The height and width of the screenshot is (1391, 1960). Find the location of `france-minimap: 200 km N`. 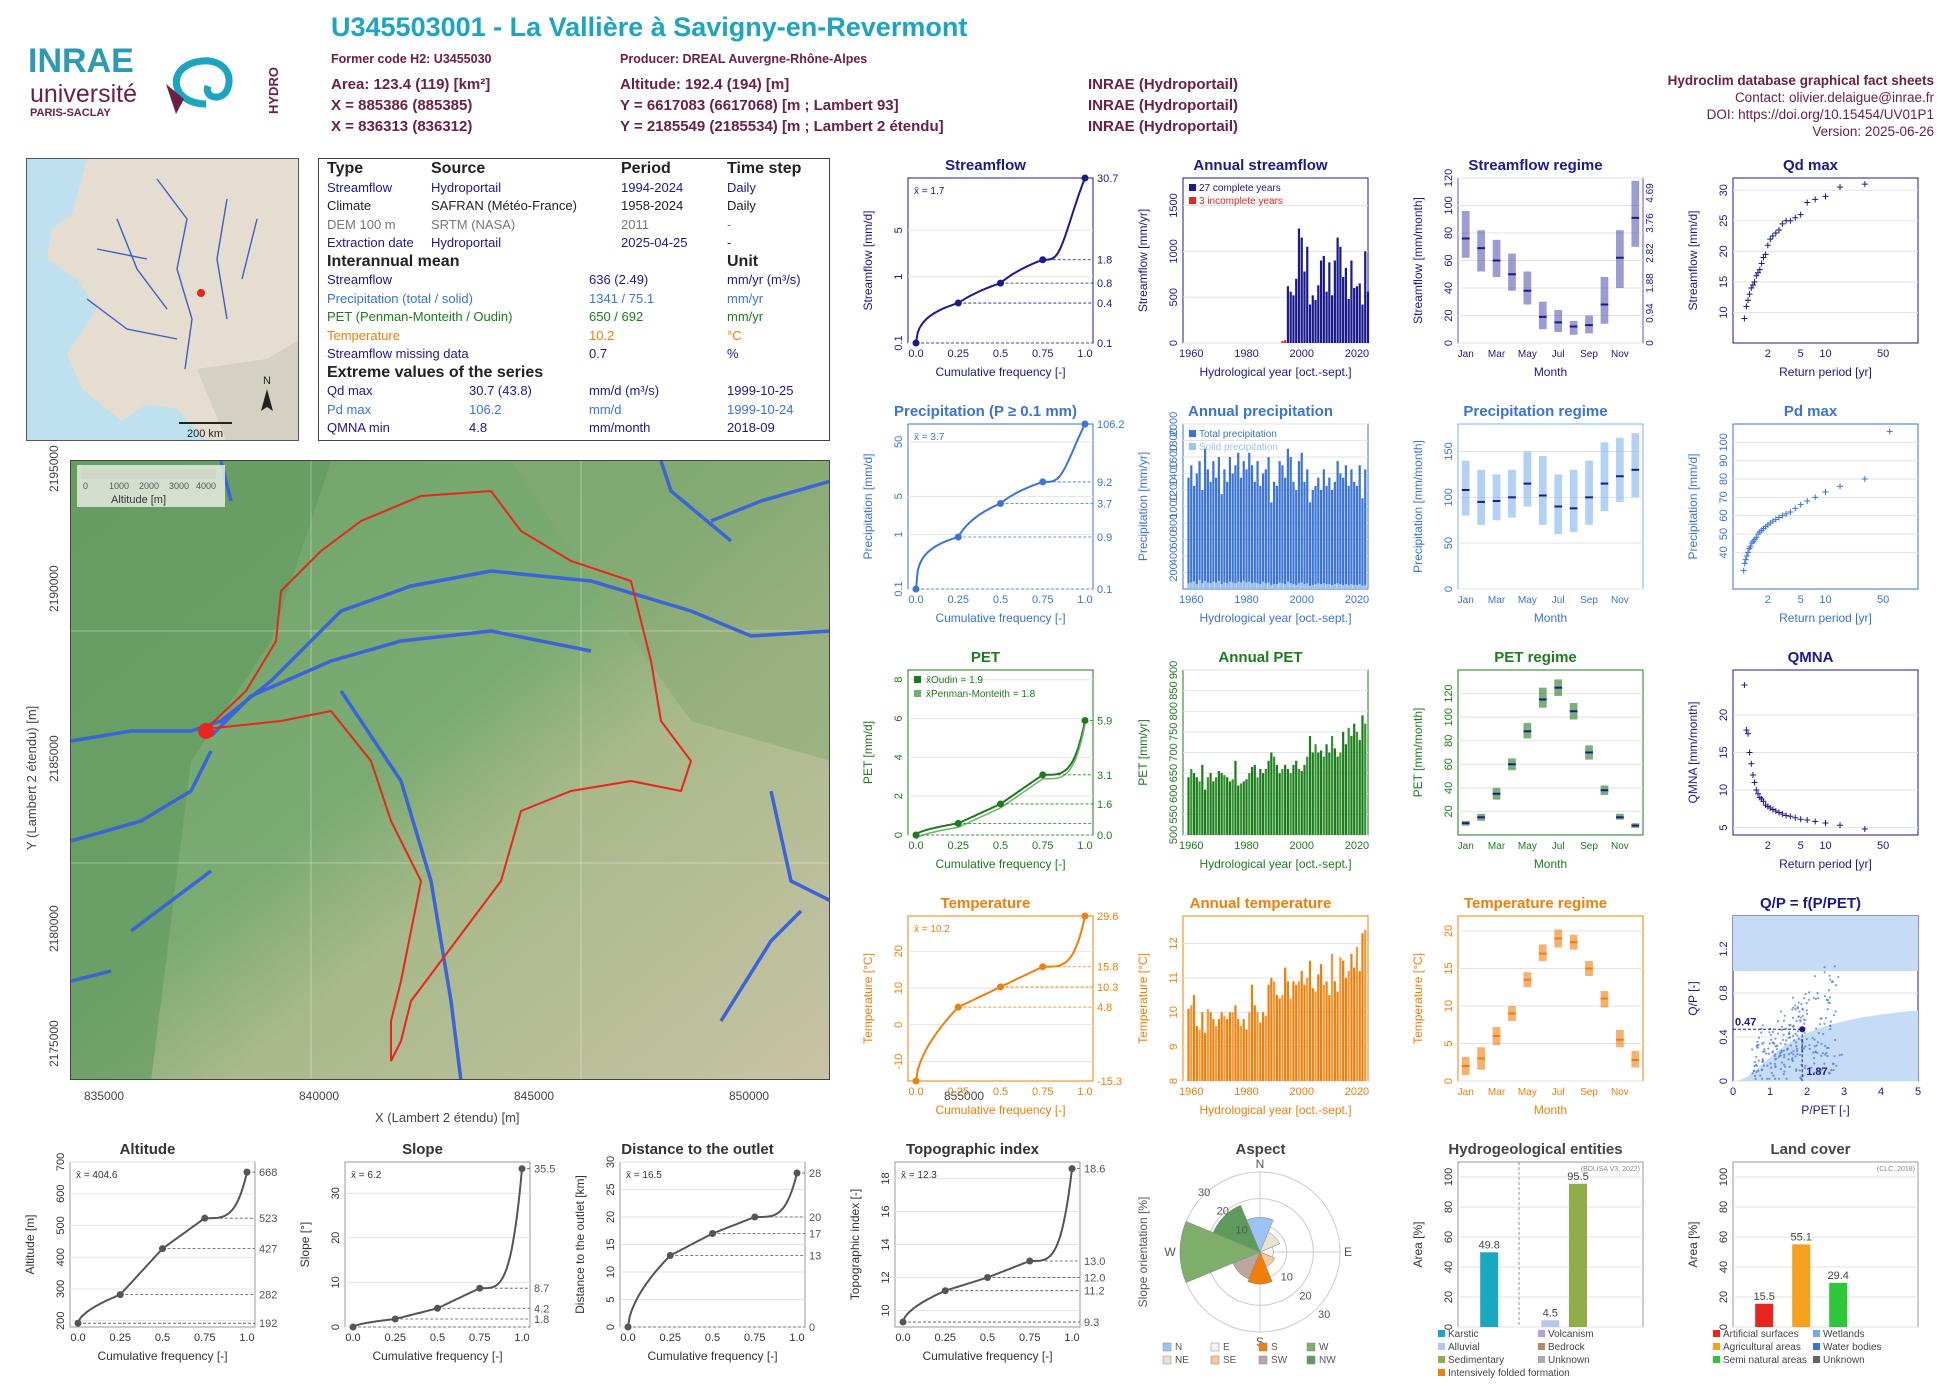

france-minimap: 200 km N is located at coordinates (162, 299).